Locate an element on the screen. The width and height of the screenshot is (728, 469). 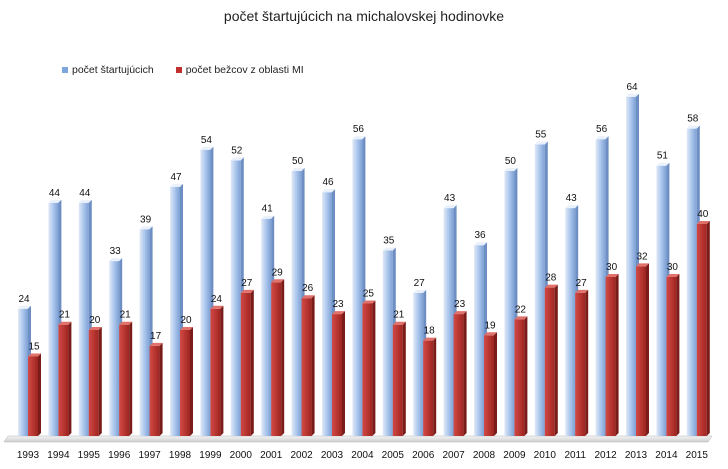
bar-local-1997-side is located at coordinates (161, 389).